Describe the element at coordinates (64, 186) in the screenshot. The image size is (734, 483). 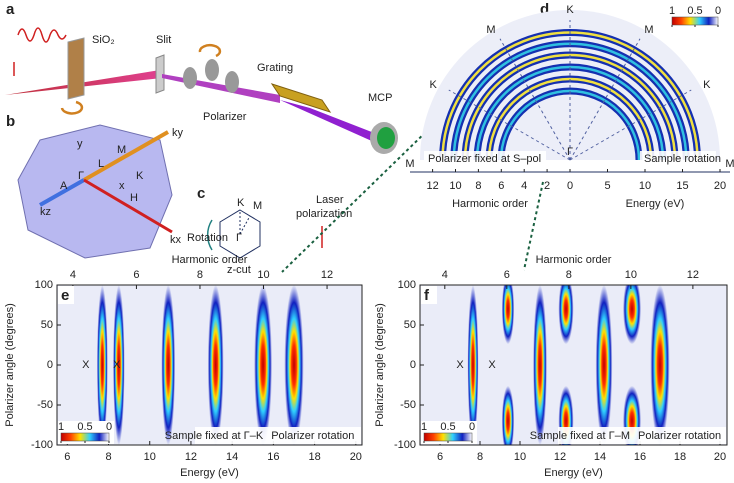
I see `label: A` at that location.